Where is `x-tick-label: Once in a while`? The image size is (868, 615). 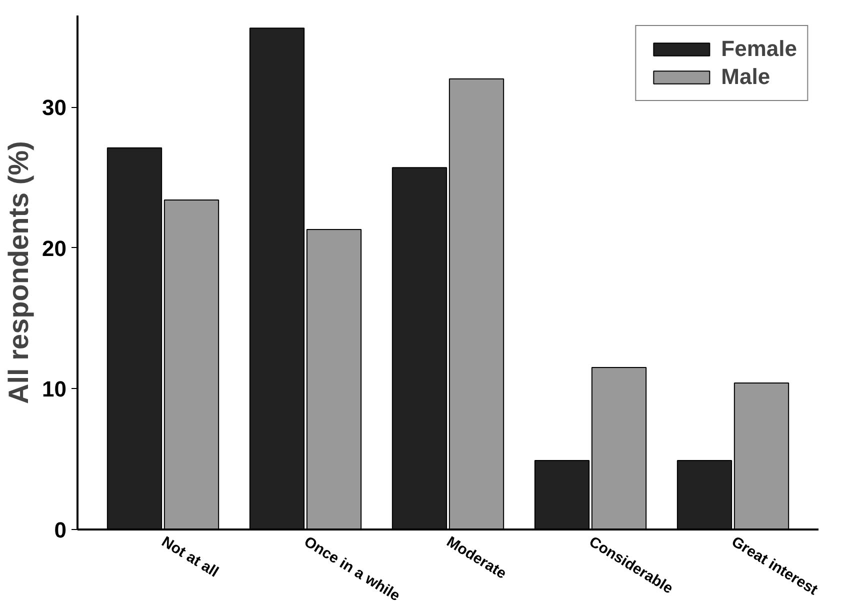 x-tick-label: Once in a while is located at coordinates (352, 569).